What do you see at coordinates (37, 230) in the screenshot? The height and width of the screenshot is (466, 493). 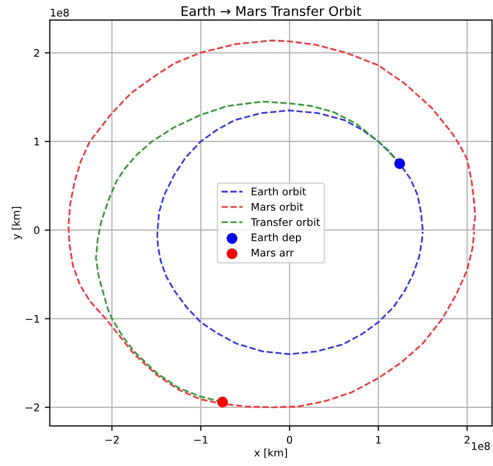 I see `y-tick-label: 0` at bounding box center [37, 230].